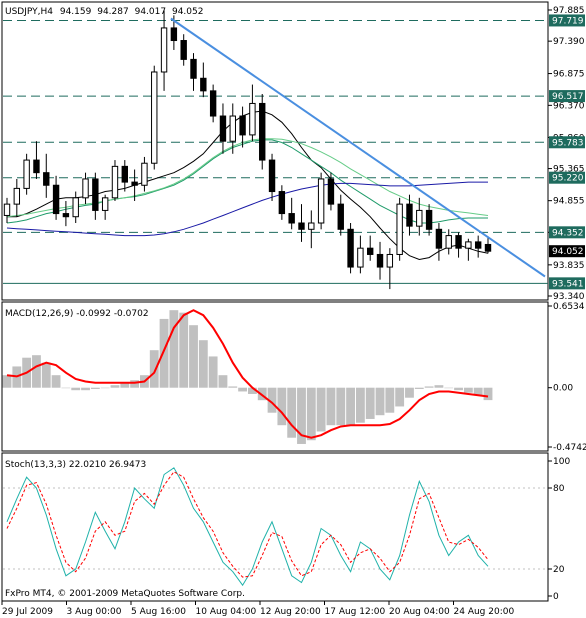 The height and width of the screenshot is (618, 586). What do you see at coordinates (569, 307) in the screenshot?
I see `macd-tick-label: 0.6534` at bounding box center [569, 307].